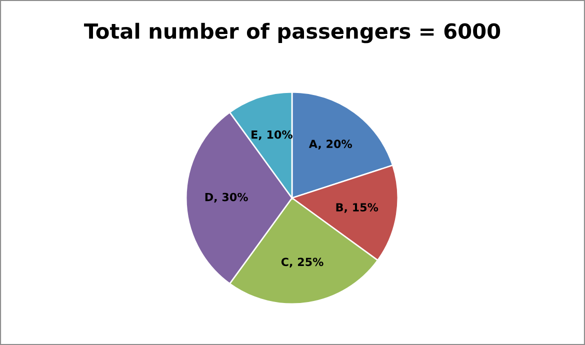 The height and width of the screenshot is (345, 585). Describe the element at coordinates (302, 263) in the screenshot. I see `slice-label: C, 25%` at that location.